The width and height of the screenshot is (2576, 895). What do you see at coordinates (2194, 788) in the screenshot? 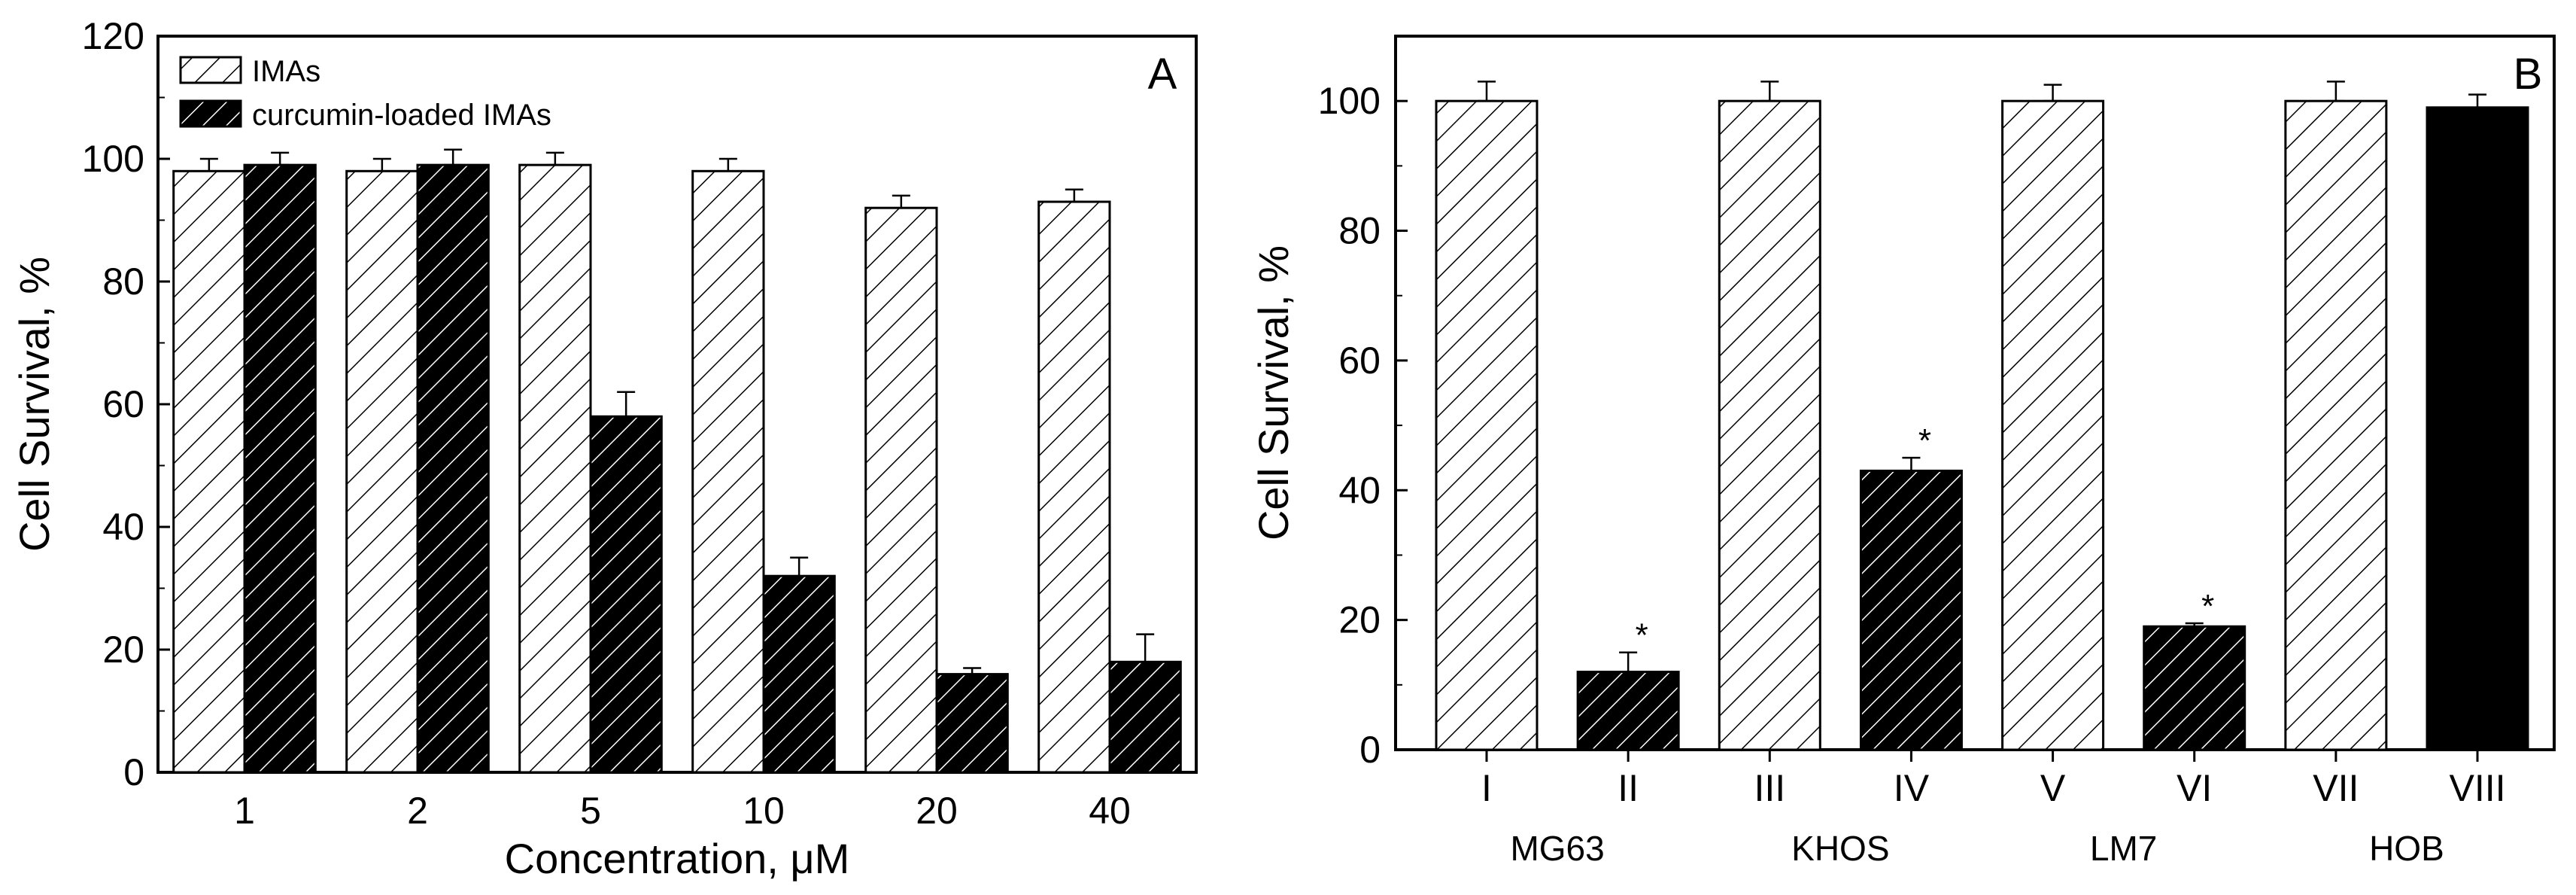
I see `panel-b-xtick-label: VI` at bounding box center [2194, 788].